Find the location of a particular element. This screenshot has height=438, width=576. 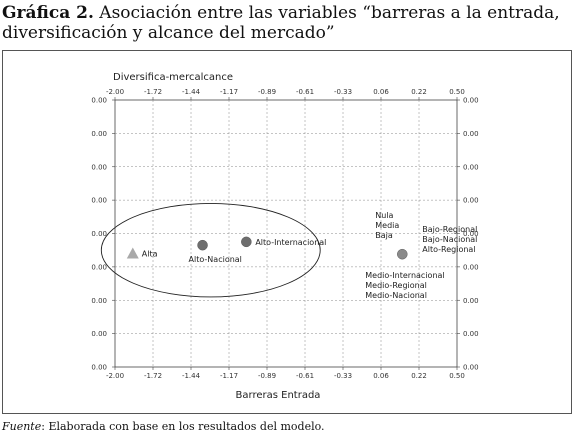

source-prefix: Fuente is located at coordinates (22, 426).